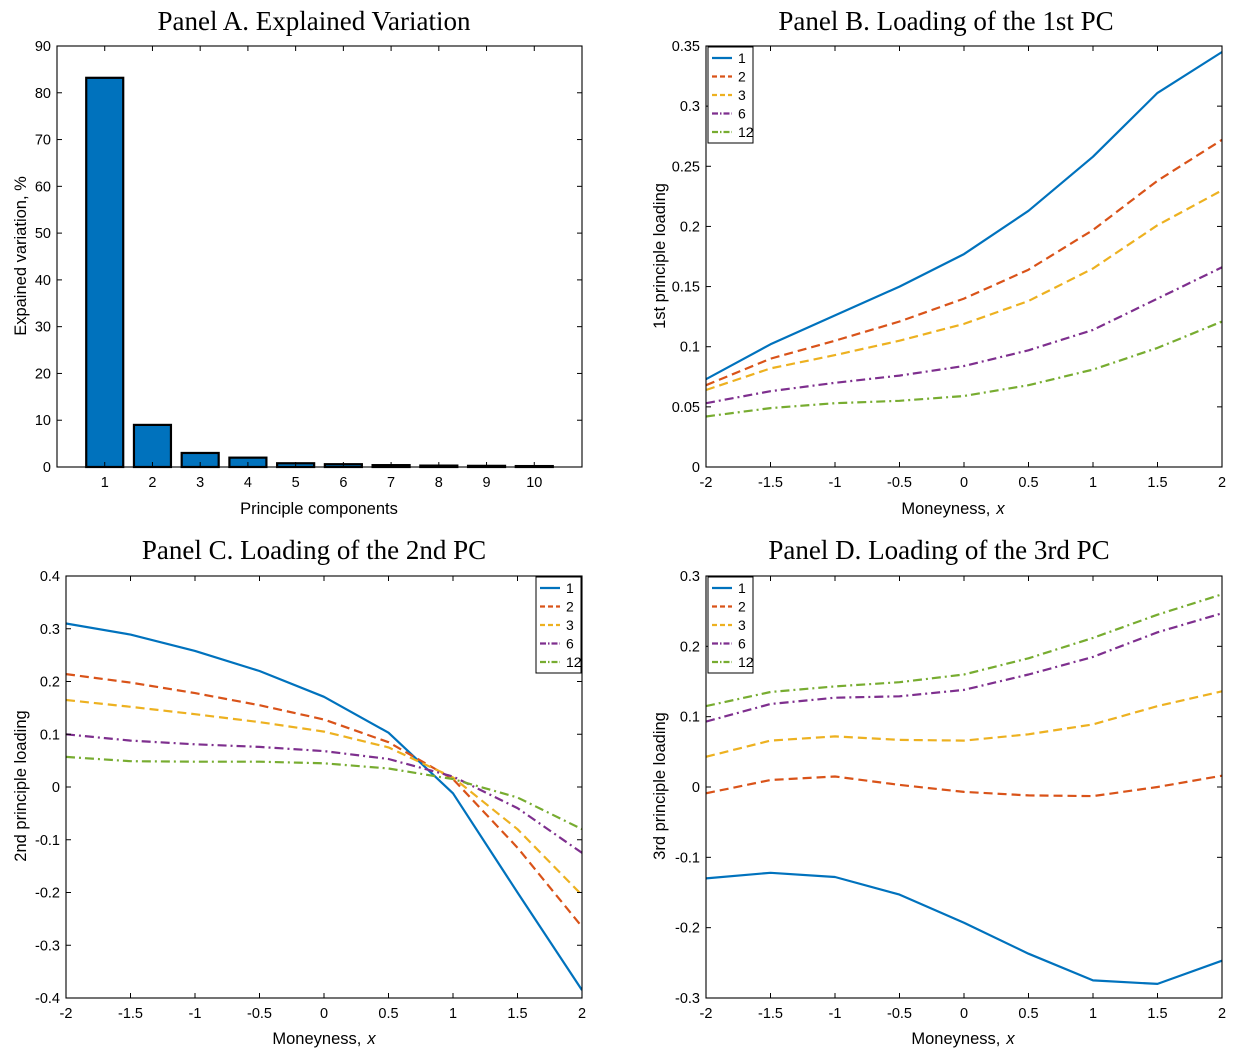 This screenshot has width=1233, height=1050. I want to click on panel-c-ylabel: 2nd principle loading, so click(21, 785).